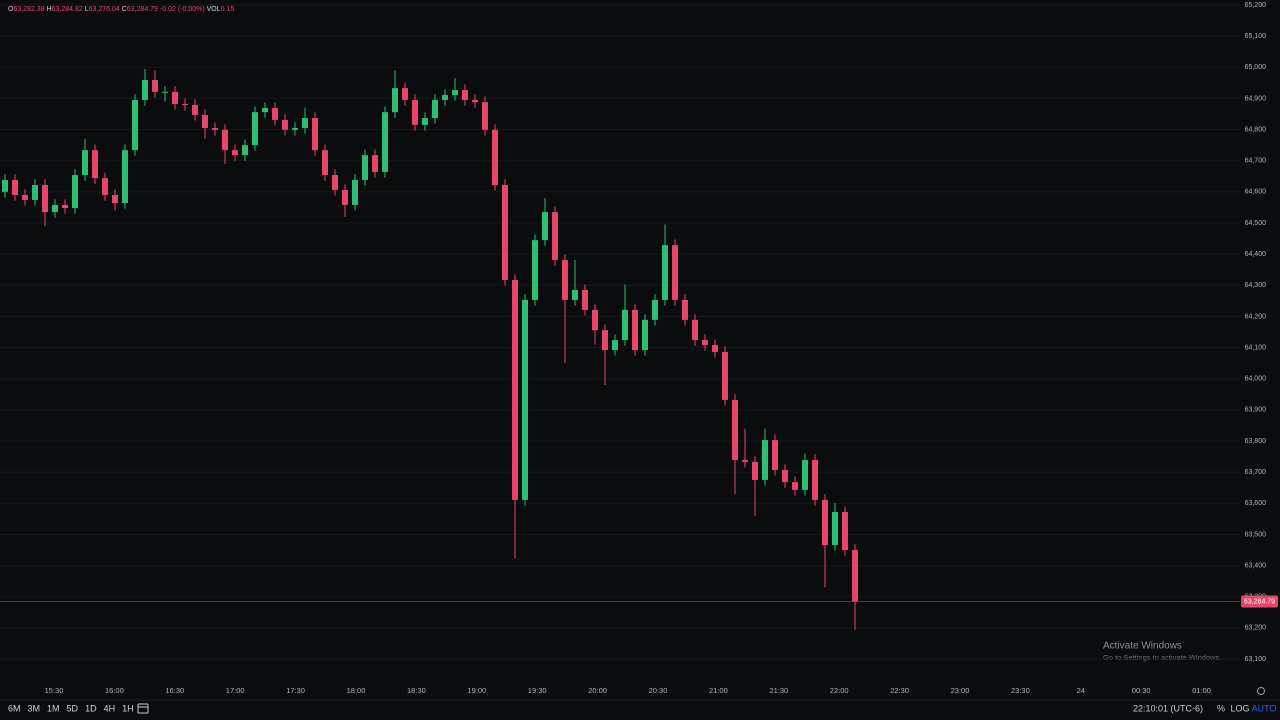 The height and width of the screenshot is (720, 1280). Describe the element at coordinates (214, 9) in the screenshot. I see `legend-key: VOL` at that location.